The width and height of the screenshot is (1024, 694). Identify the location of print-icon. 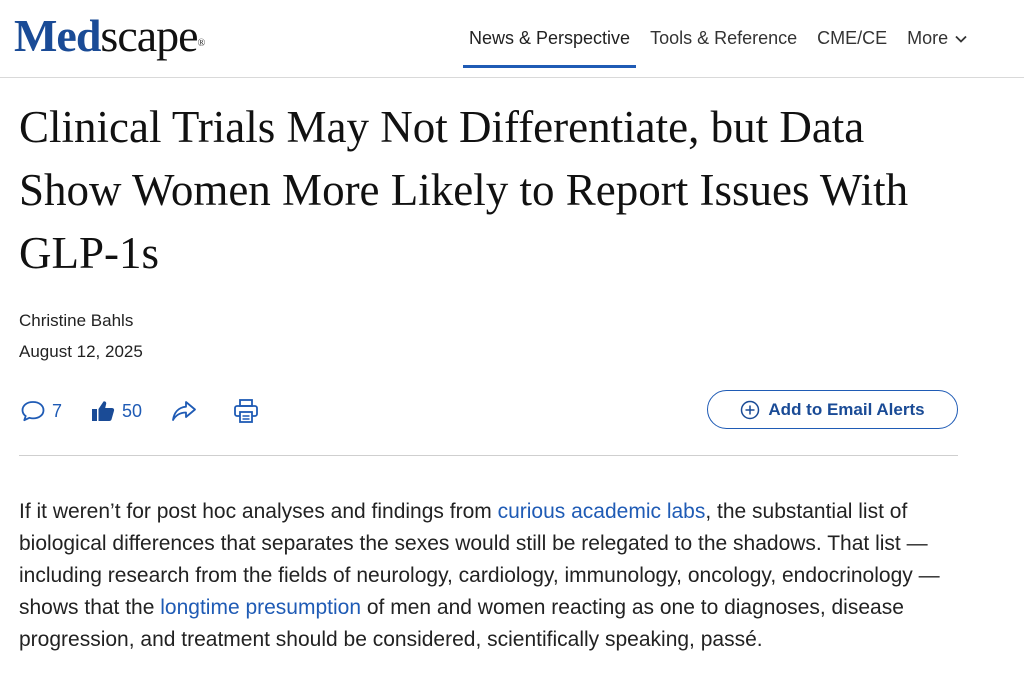
(246, 411).